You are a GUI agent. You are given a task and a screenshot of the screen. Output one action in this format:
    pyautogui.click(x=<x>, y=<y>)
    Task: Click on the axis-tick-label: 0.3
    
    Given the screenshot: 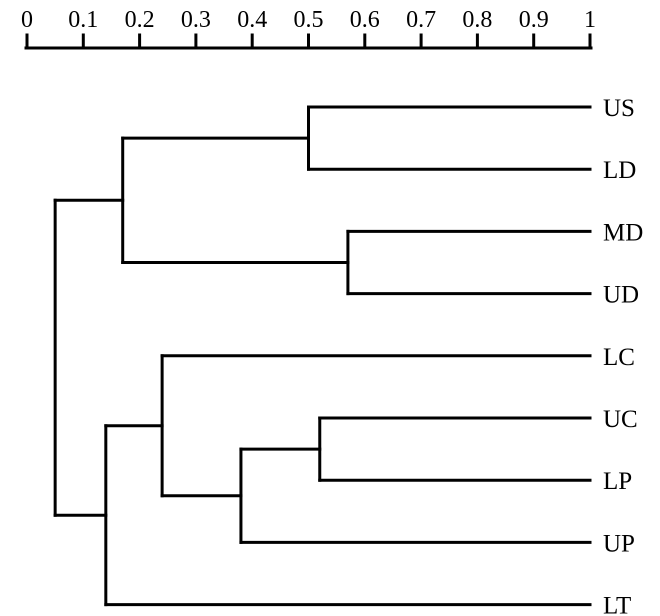 What is the action you would take?
    pyautogui.click(x=196, y=20)
    